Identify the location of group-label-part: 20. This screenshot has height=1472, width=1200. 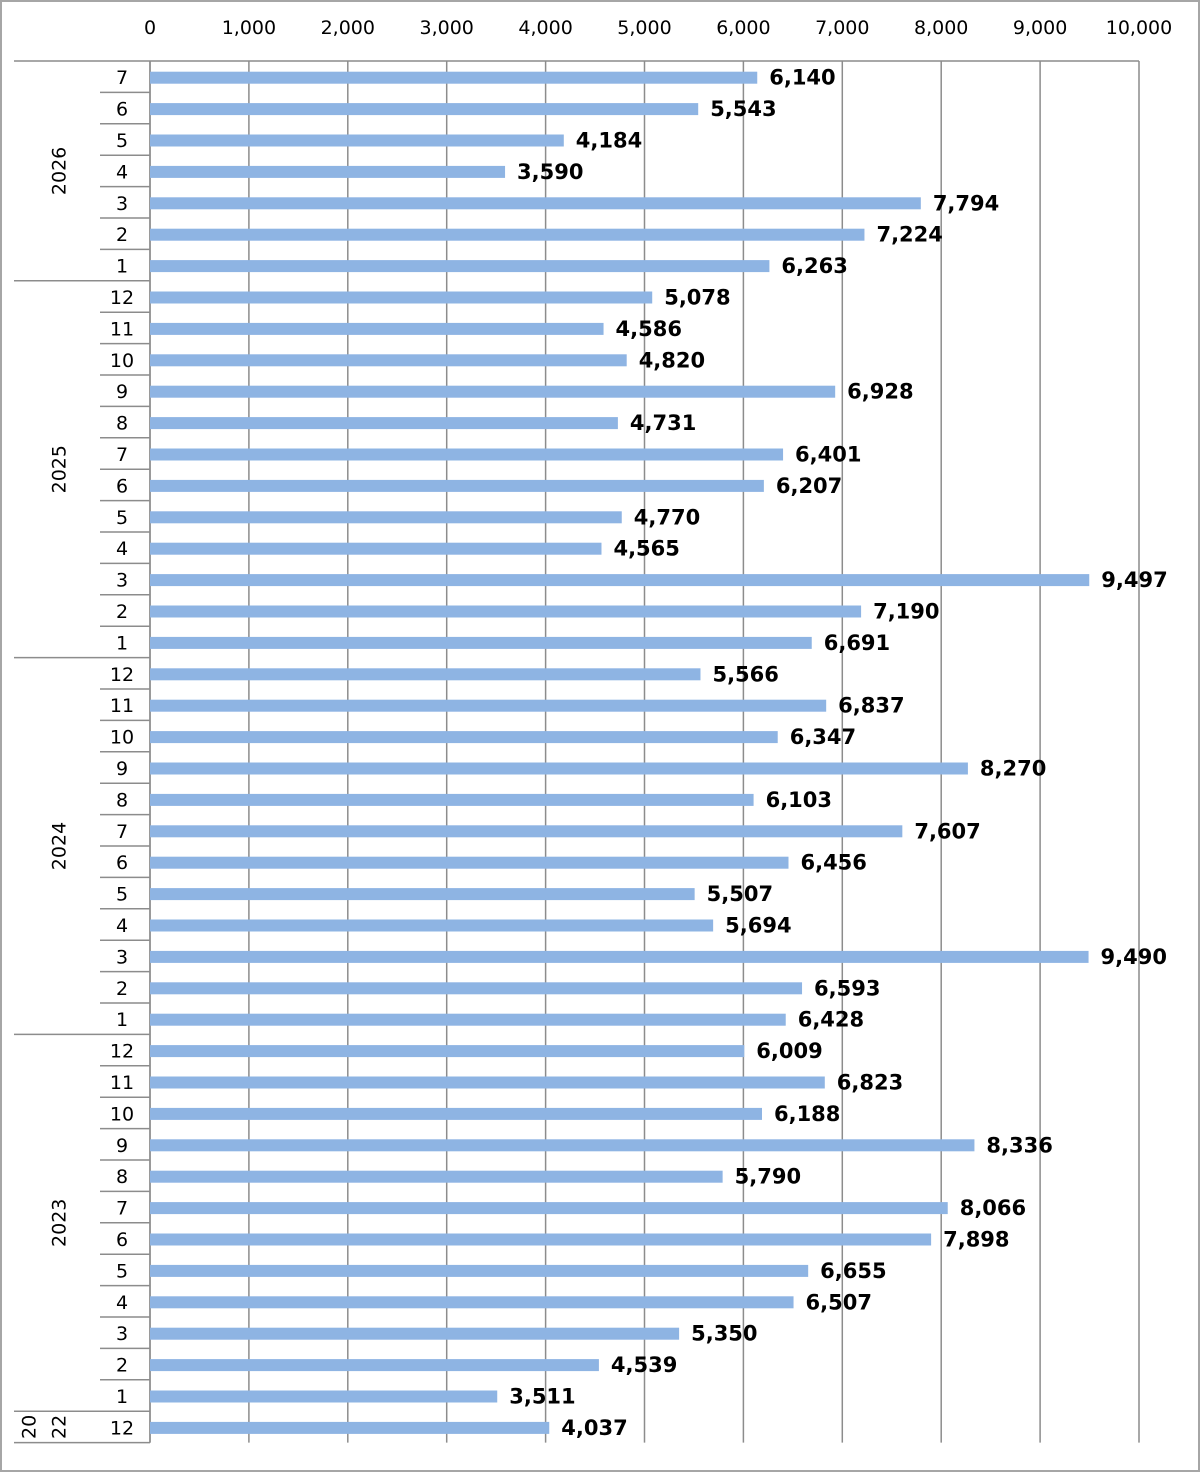
(30, 1427).